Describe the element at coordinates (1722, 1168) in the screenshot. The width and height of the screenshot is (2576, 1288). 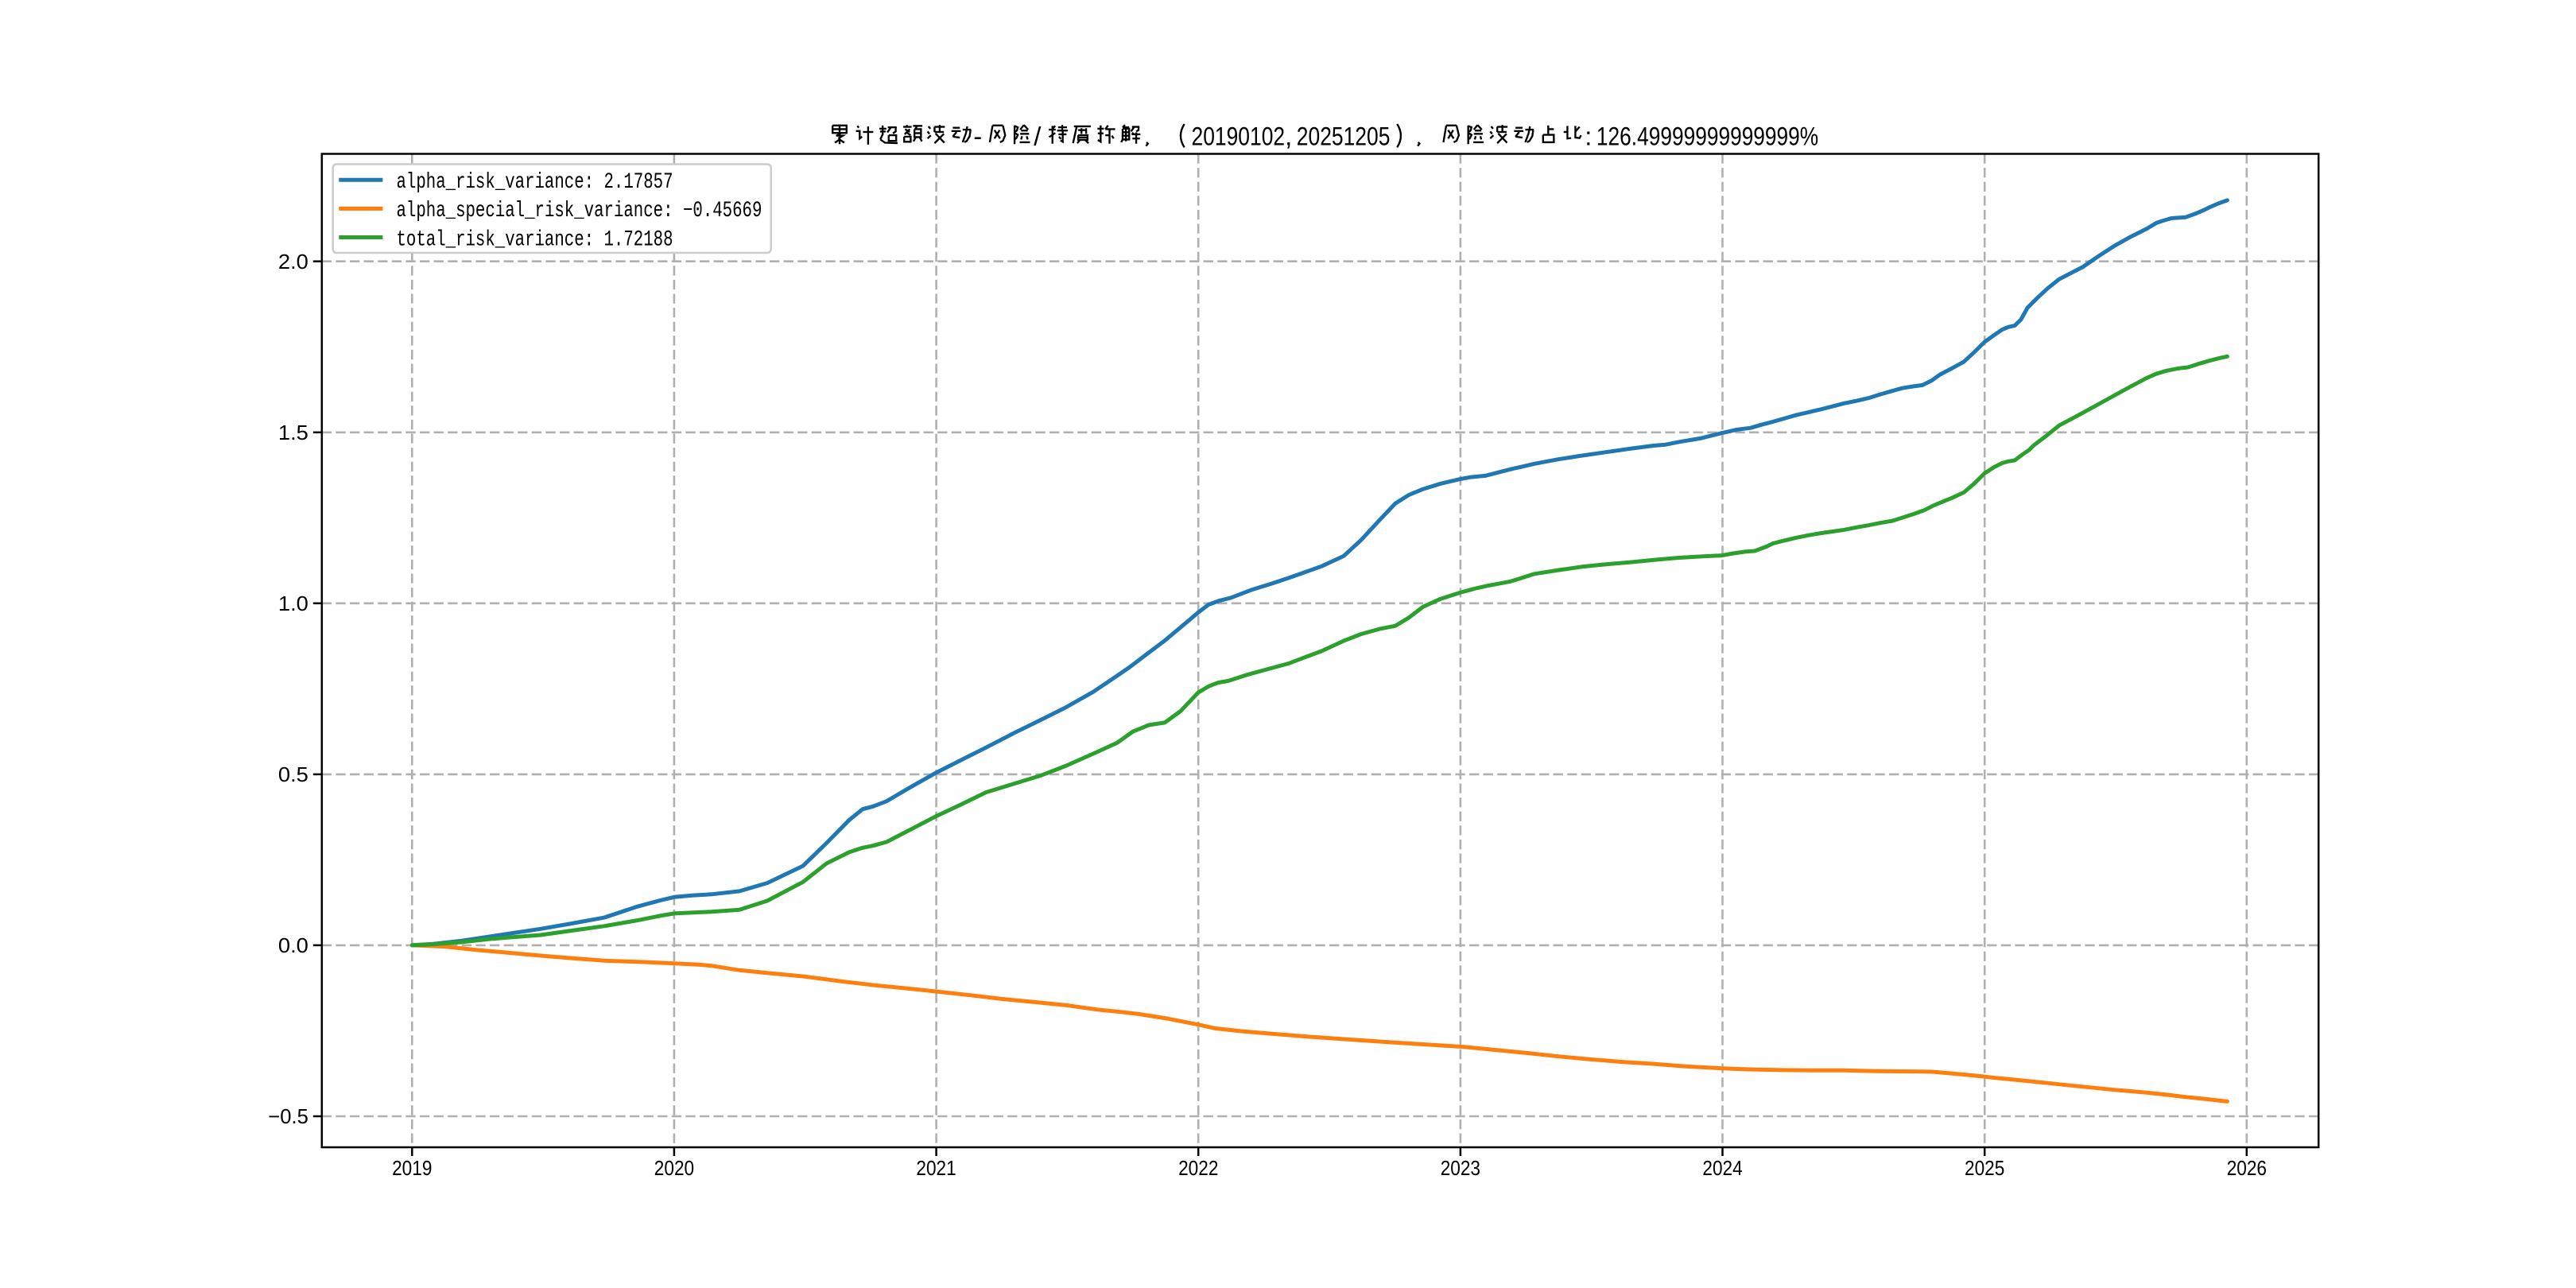
I see `svg-text: 2024` at that location.